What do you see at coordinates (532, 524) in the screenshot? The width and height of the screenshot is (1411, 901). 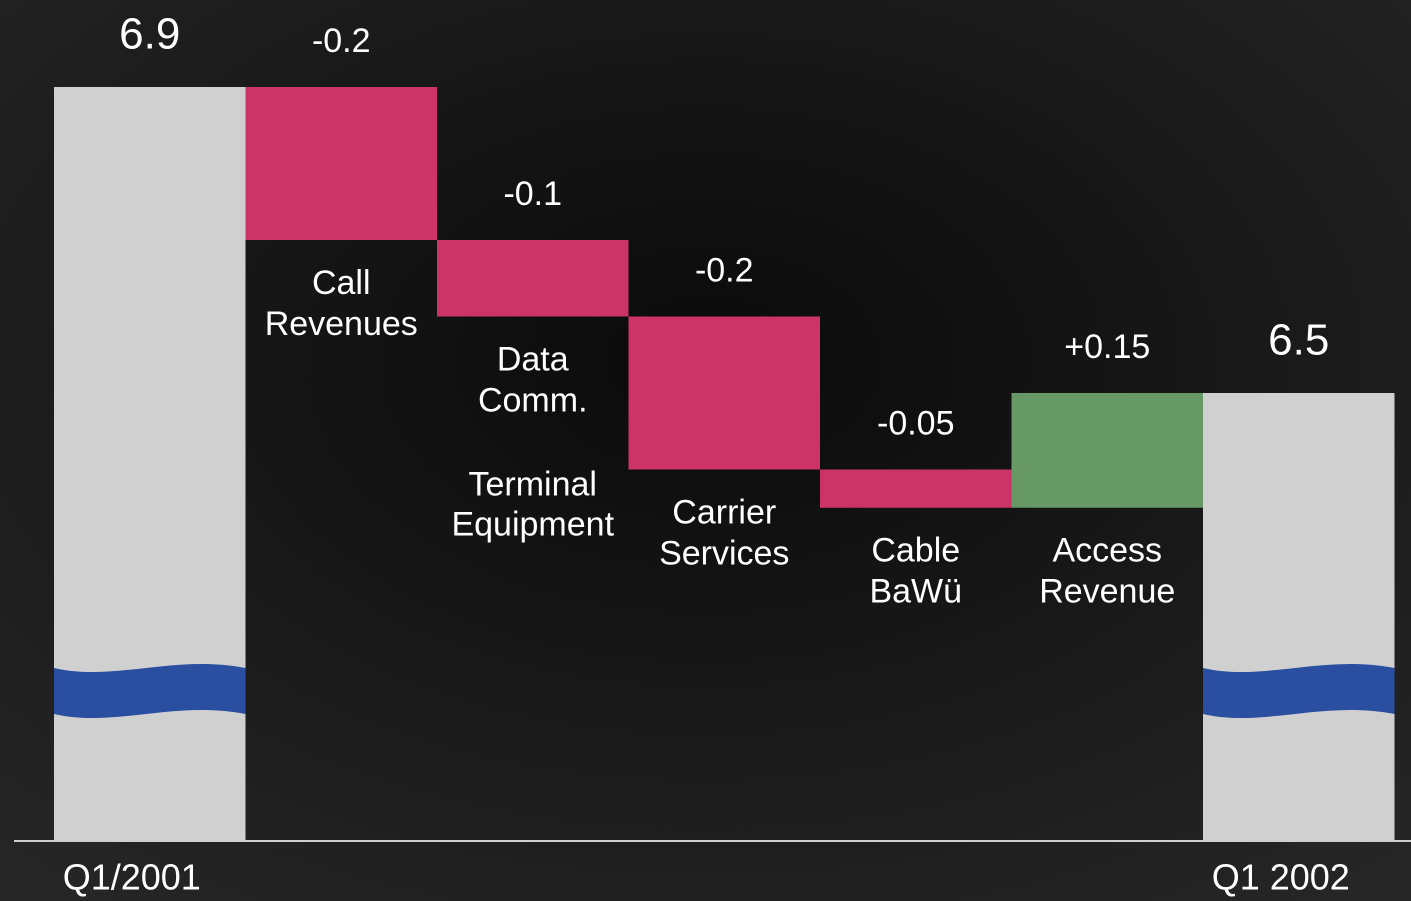 I see `annotation: Equipment` at bounding box center [532, 524].